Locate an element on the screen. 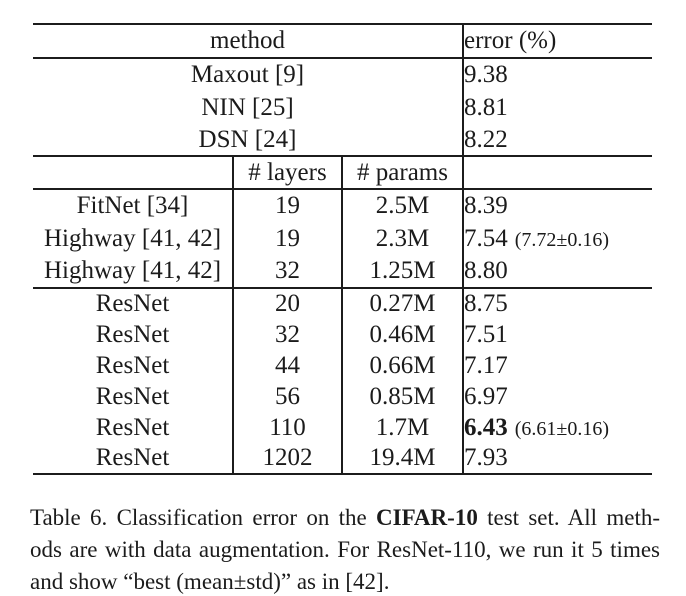  table-row: Highway [41, 42] 32 1.25M 8.80 is located at coordinates (343, 272).